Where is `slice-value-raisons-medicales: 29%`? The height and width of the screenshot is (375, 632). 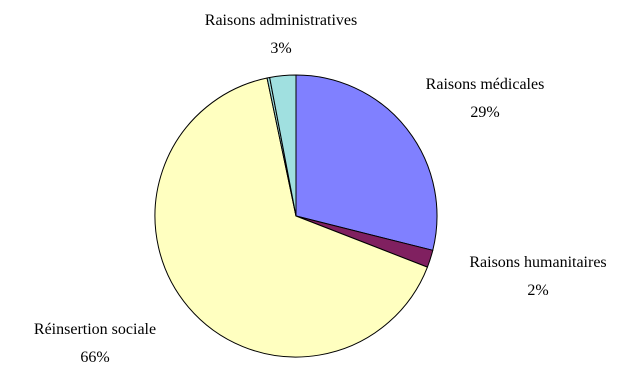
slice-value-raisons-medicales: 29% is located at coordinates (484, 112).